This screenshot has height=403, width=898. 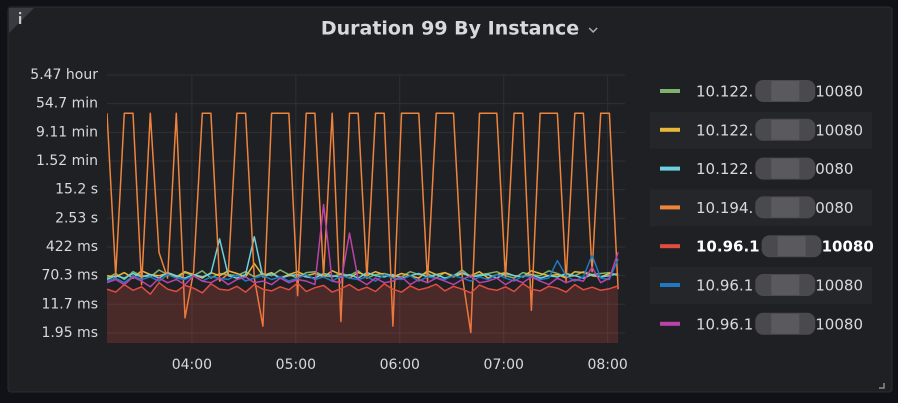 I want to click on y-tick-label: 2.53 s, so click(x=76, y=218).